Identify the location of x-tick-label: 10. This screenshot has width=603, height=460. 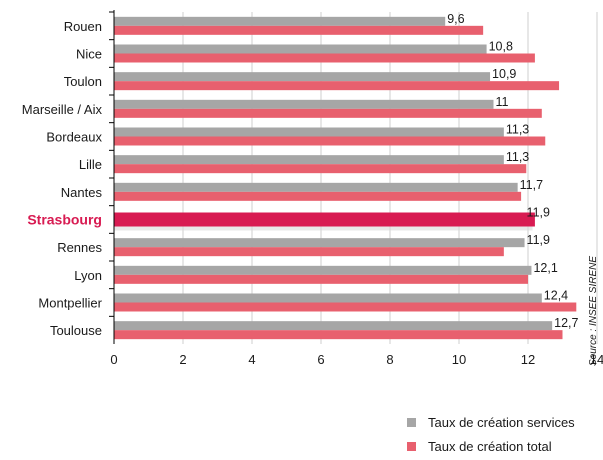
(459, 359).